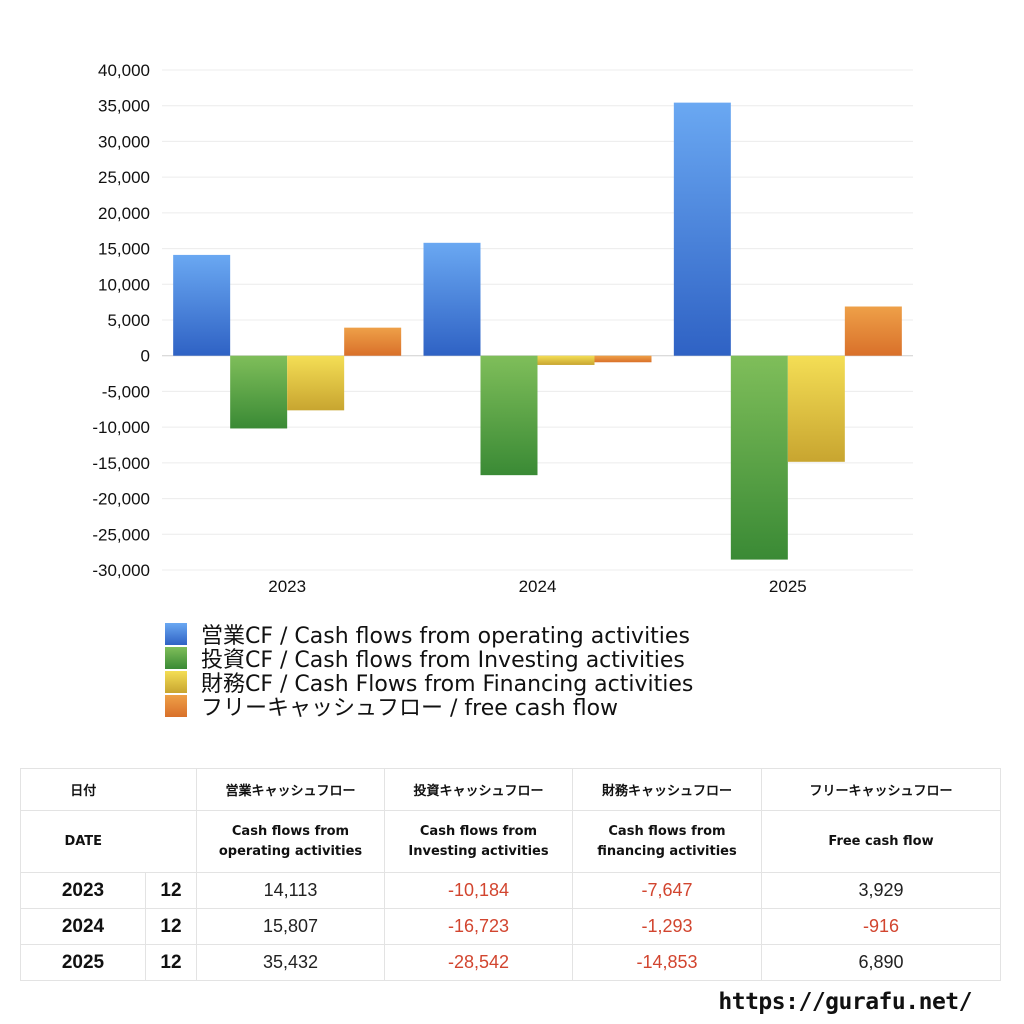 The height and width of the screenshot is (1024, 1024). Describe the element at coordinates (881, 789) in the screenshot. I see `header-free-ja: フリーキャッシュフロー` at that location.